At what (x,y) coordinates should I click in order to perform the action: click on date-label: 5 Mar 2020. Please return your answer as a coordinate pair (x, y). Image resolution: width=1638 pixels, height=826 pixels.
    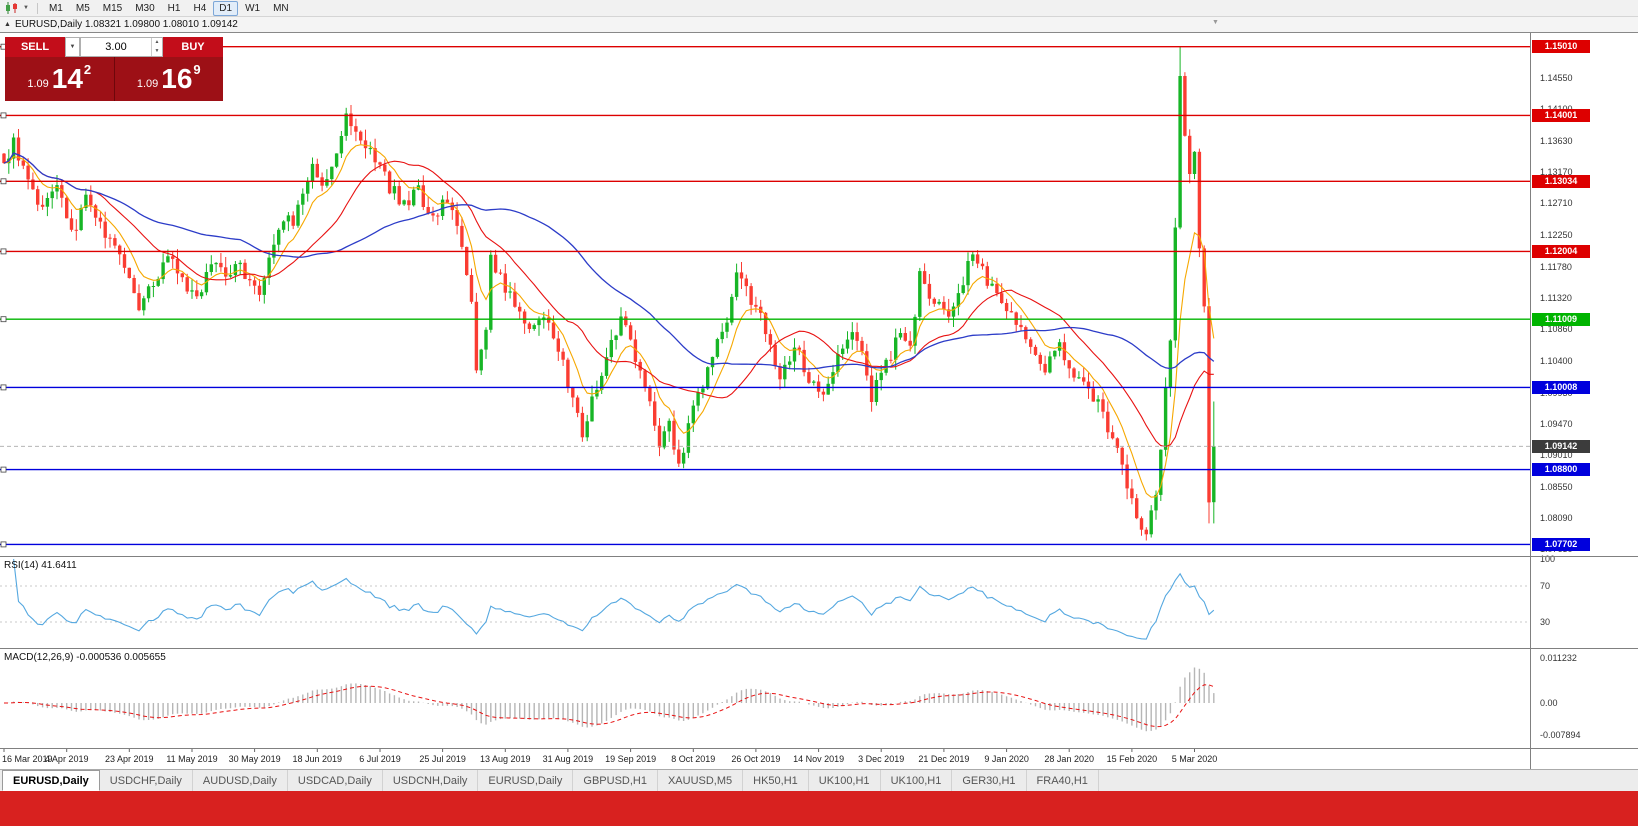
    Looking at the image, I should click on (1195, 759).